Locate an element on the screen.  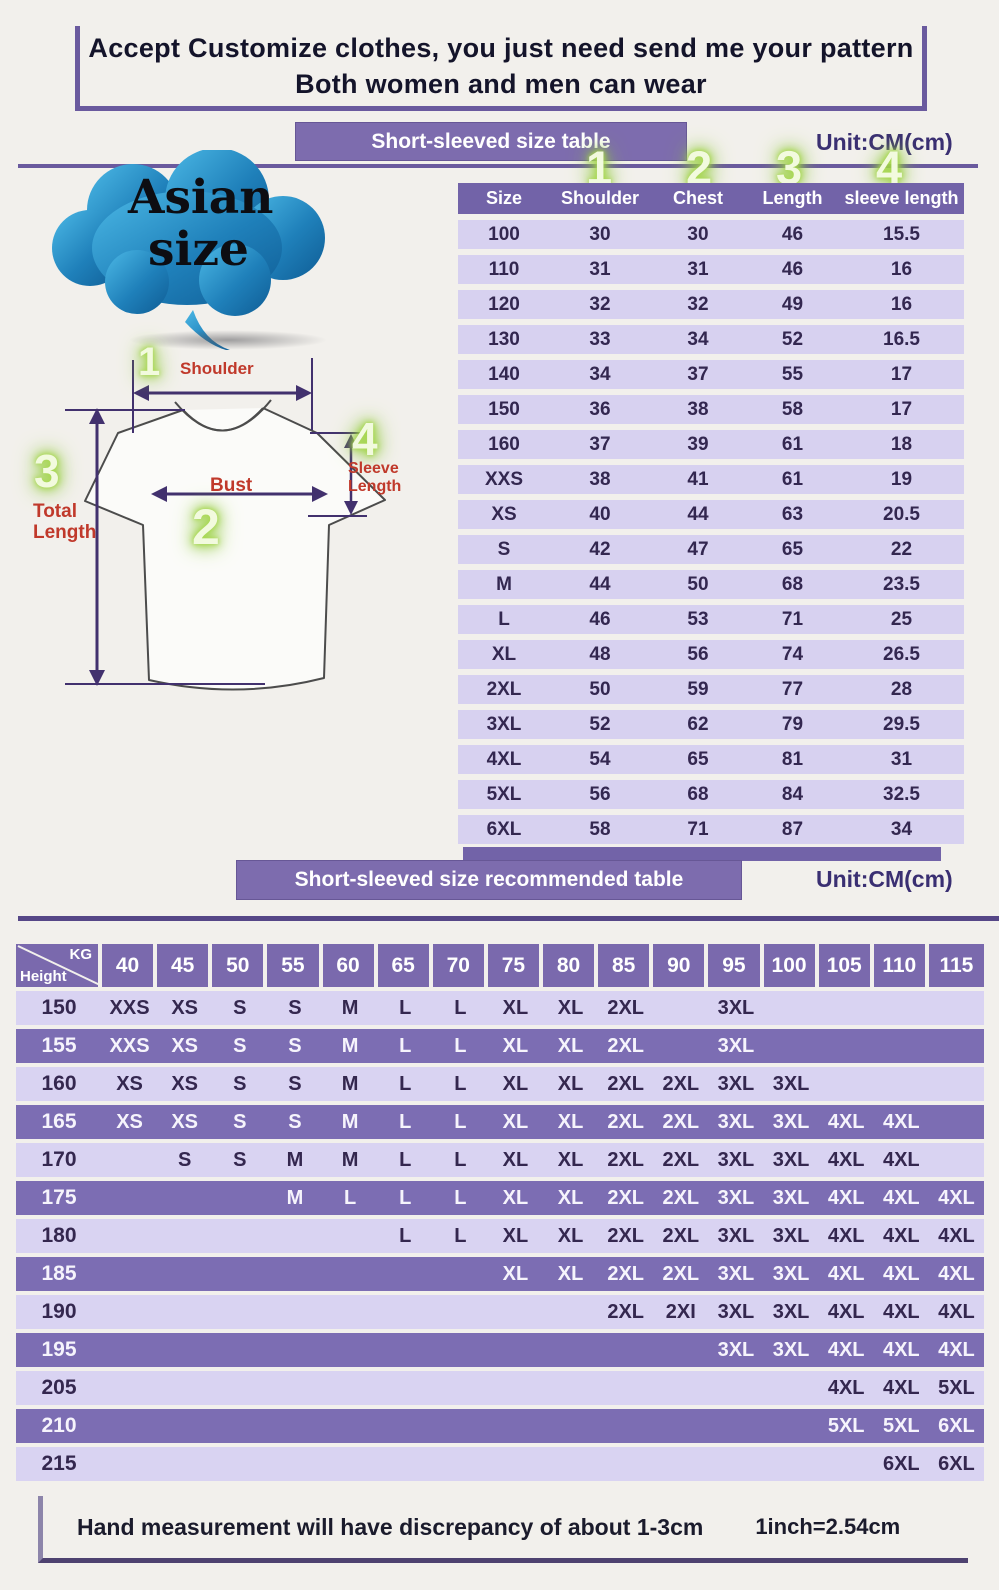
size-table-row: 4XL 54 65 81 31 is located at coordinates (711, 759).